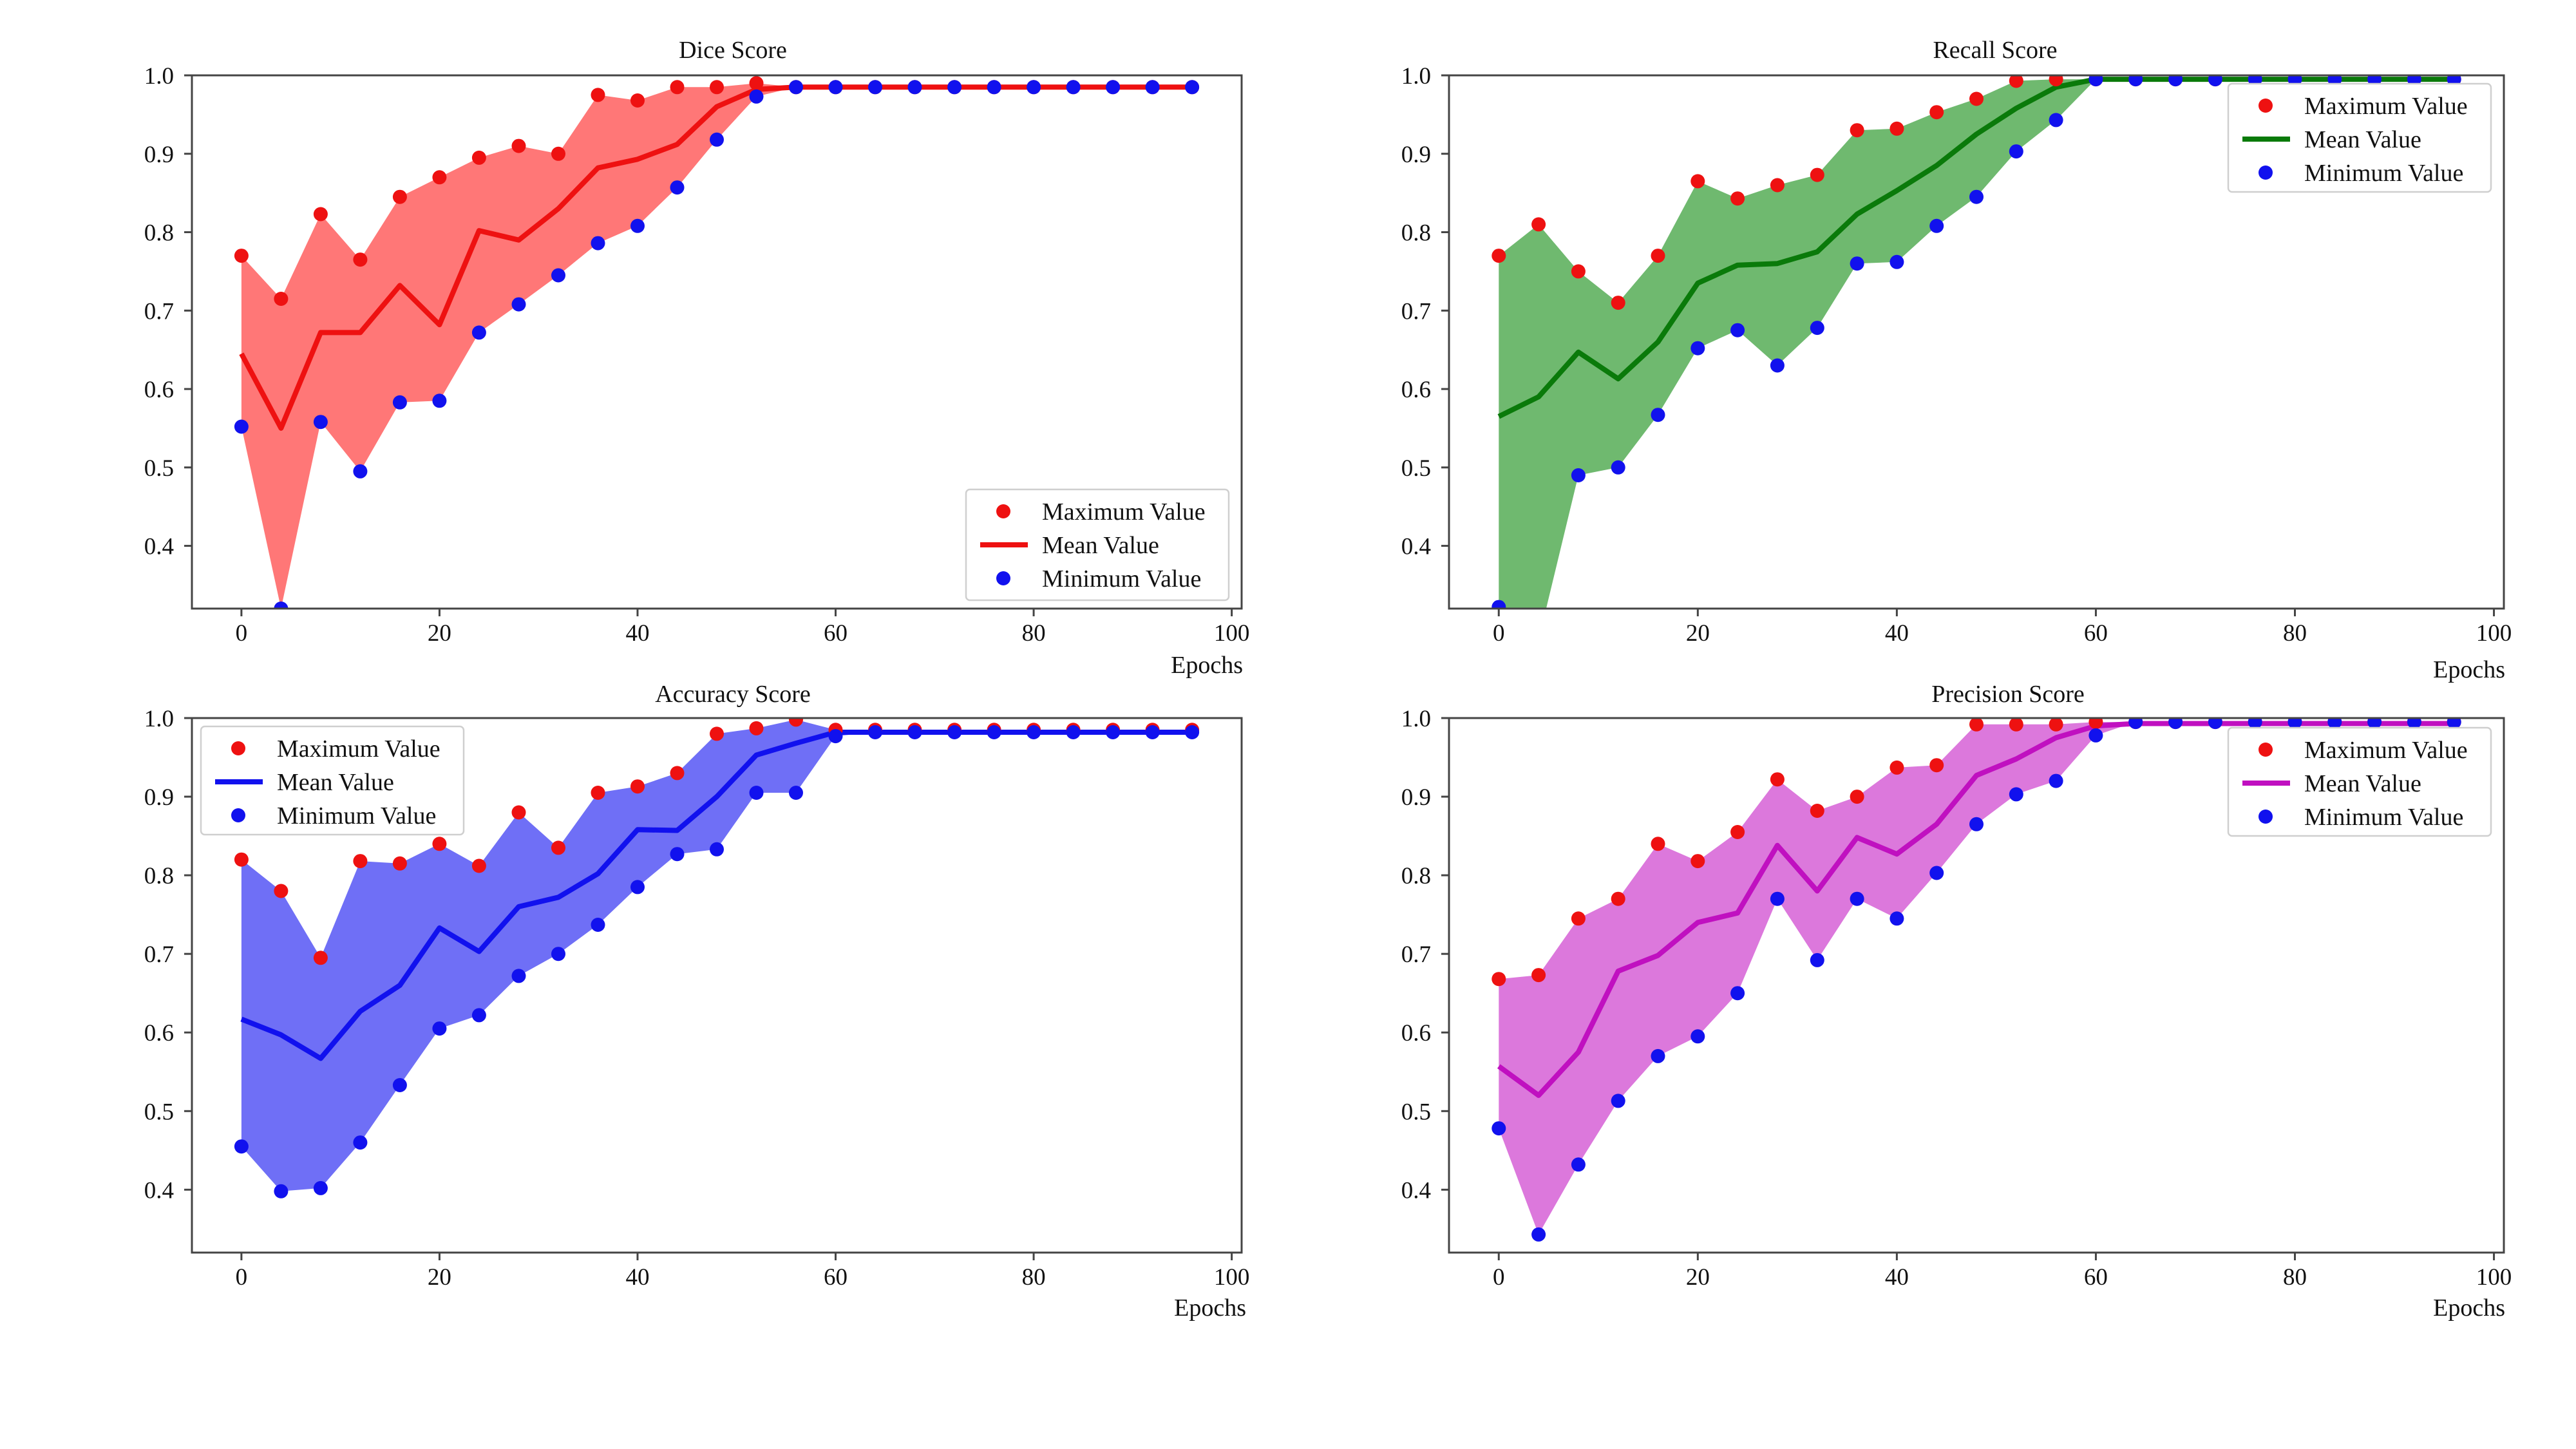 This screenshot has height=1449, width=2576. I want to click on legend: Maximum Value Mean Value Minimum Value, so click(2359, 137).